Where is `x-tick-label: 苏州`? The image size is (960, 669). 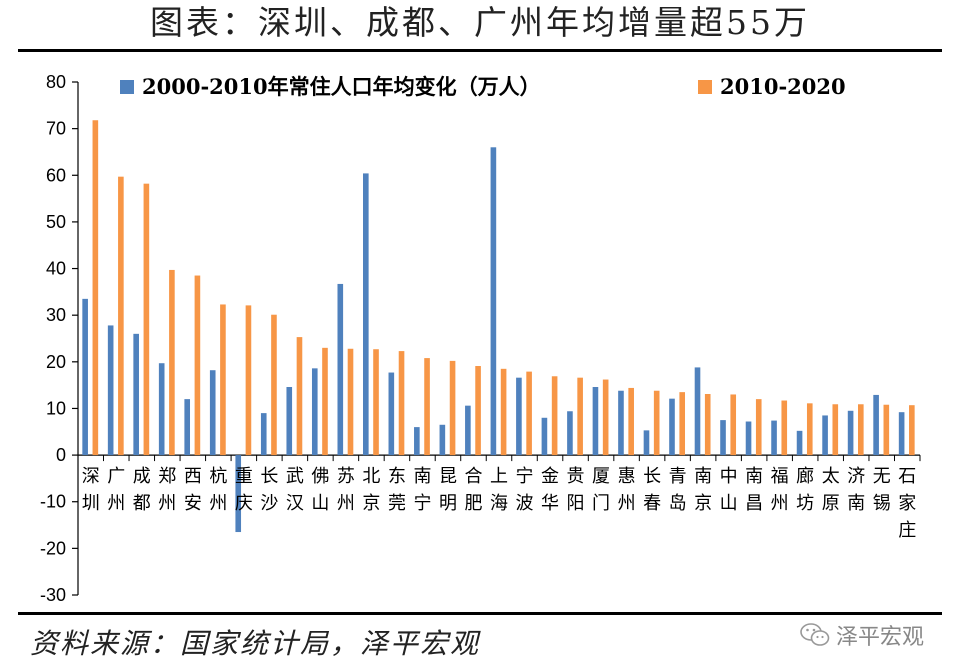
x-tick-label: 苏州 is located at coordinates (346, 490).